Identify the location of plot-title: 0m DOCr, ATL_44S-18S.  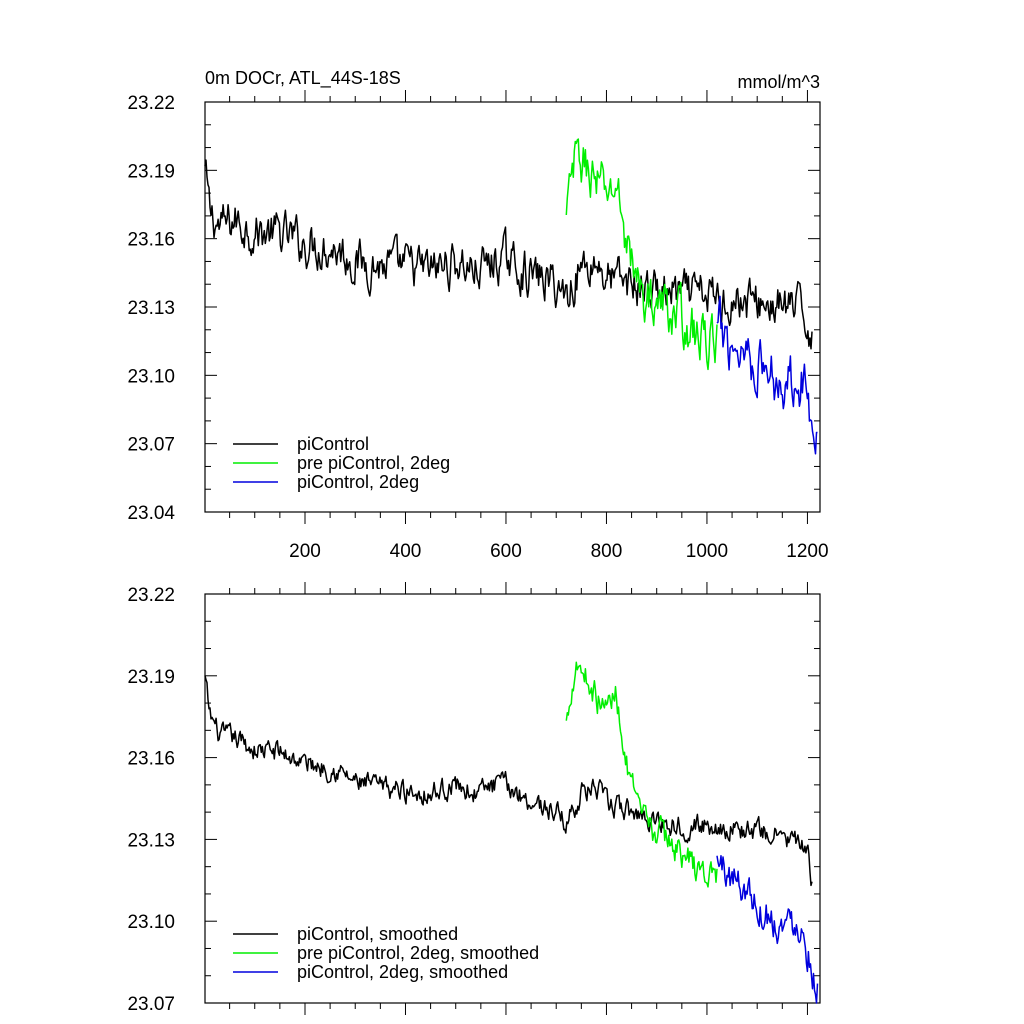
(303, 78).